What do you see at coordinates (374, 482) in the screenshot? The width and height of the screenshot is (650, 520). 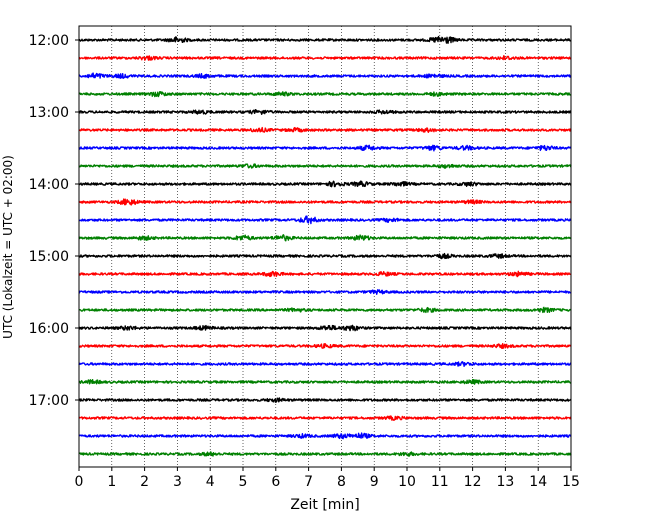 I see `x-tick-label: 9` at bounding box center [374, 482].